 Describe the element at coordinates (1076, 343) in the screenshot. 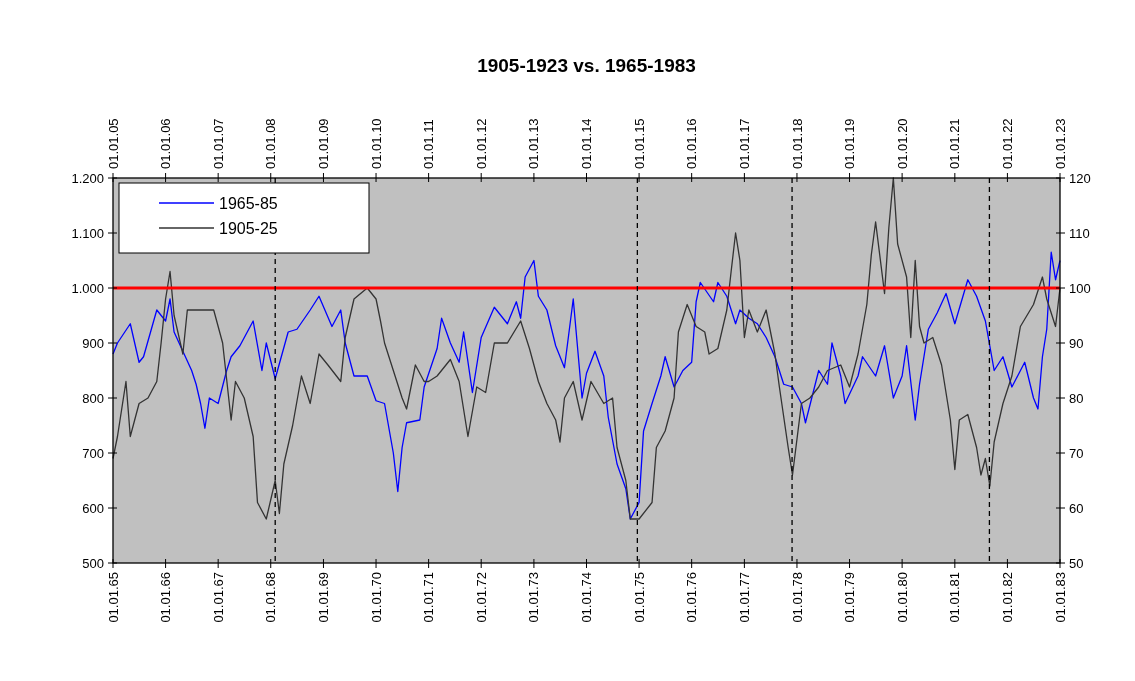

I see `y2-tick-label: 90` at that location.